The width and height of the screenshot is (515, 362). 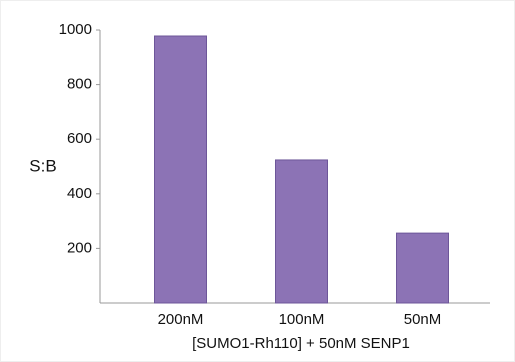 I want to click on y-axis-label: S:B, so click(x=42, y=165).